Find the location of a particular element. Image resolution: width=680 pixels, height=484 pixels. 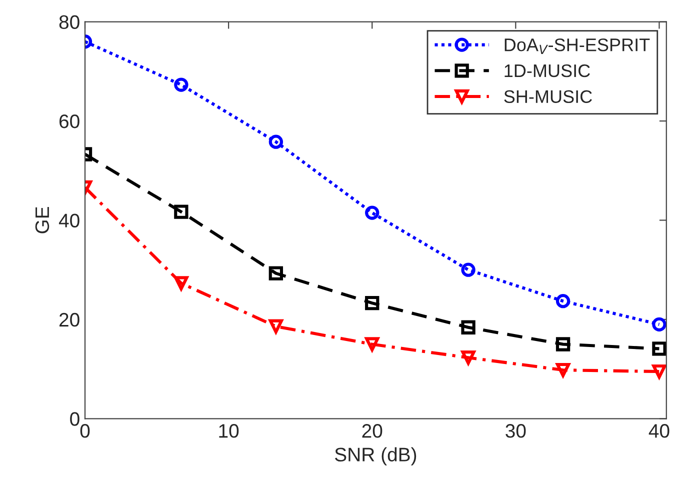

x-tick-label: 10 is located at coordinates (229, 431).